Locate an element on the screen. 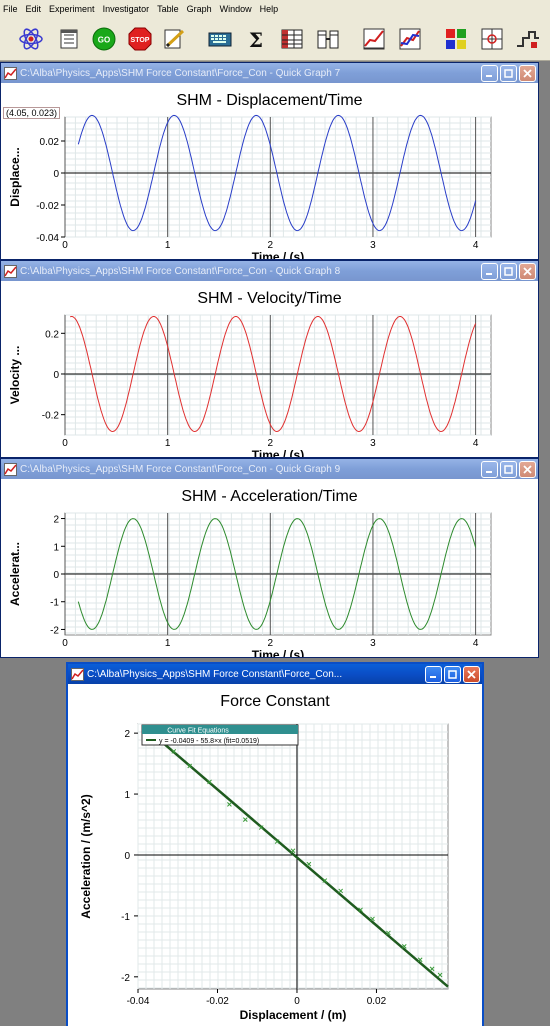  y-tick-label: 0.02 is located at coordinates (50, 142).